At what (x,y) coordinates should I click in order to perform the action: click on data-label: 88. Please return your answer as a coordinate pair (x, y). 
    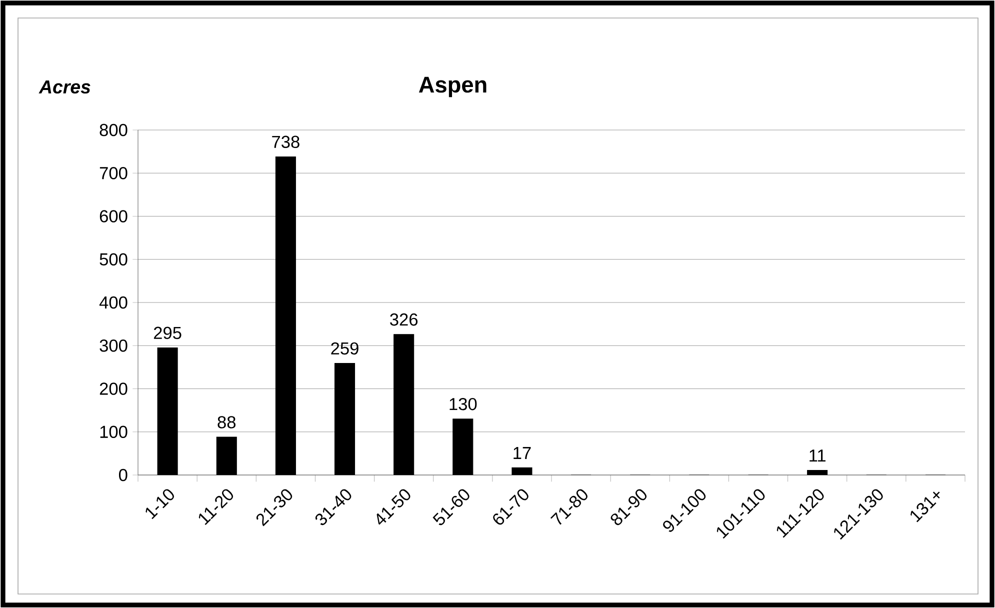
    Looking at the image, I should click on (227, 422).